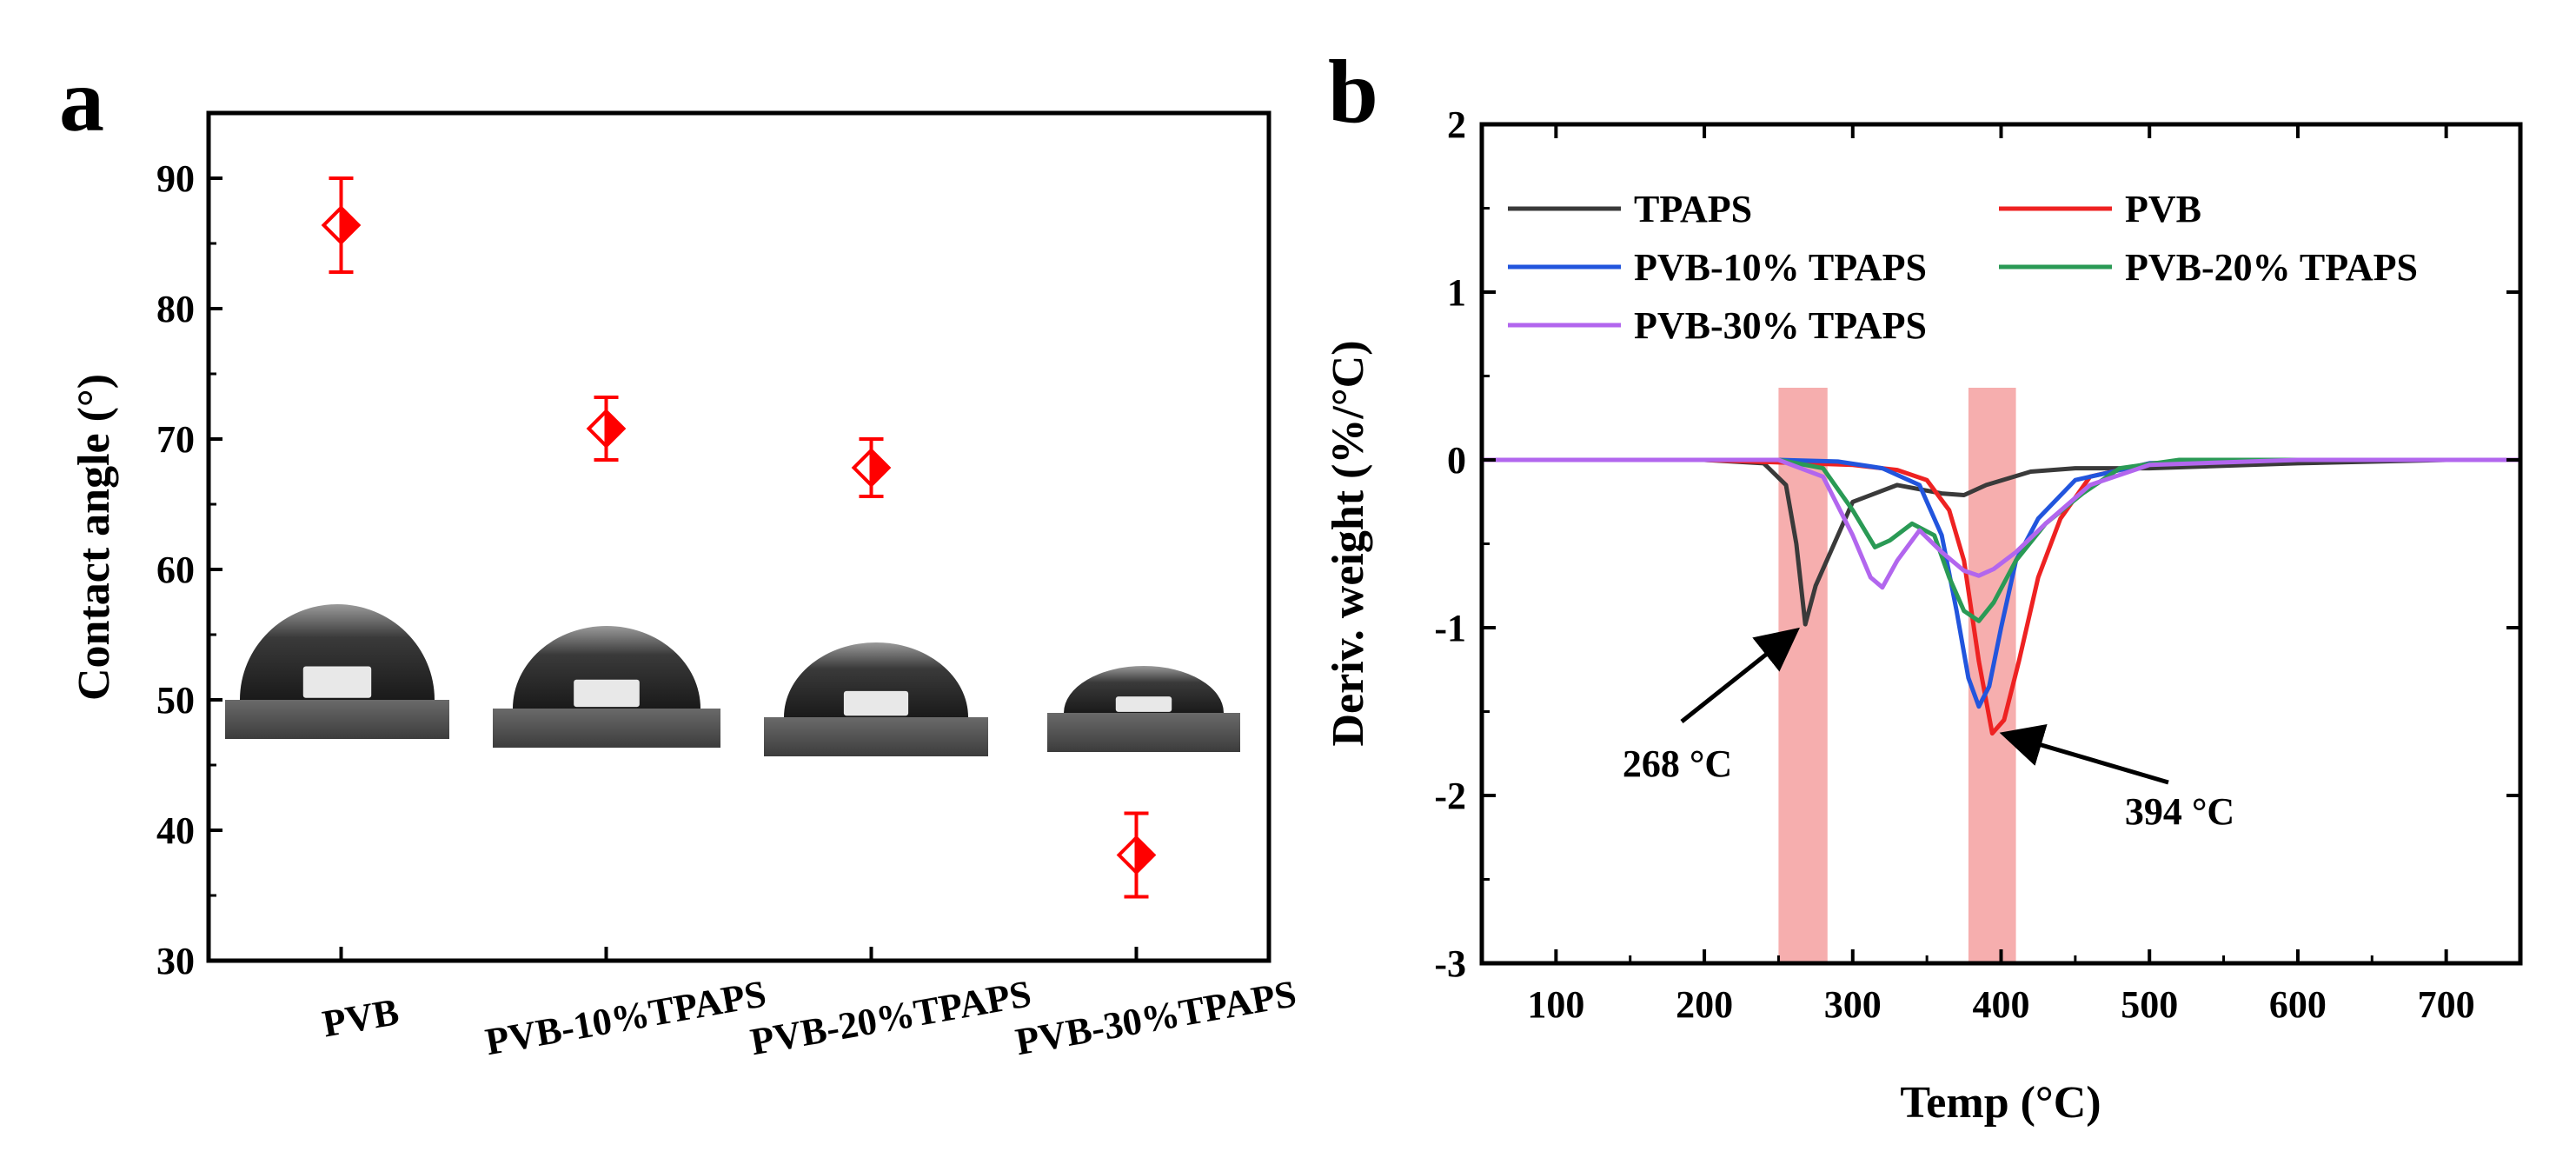  What do you see at coordinates (81, 100) in the screenshot?
I see `panel-a-label: a` at bounding box center [81, 100].